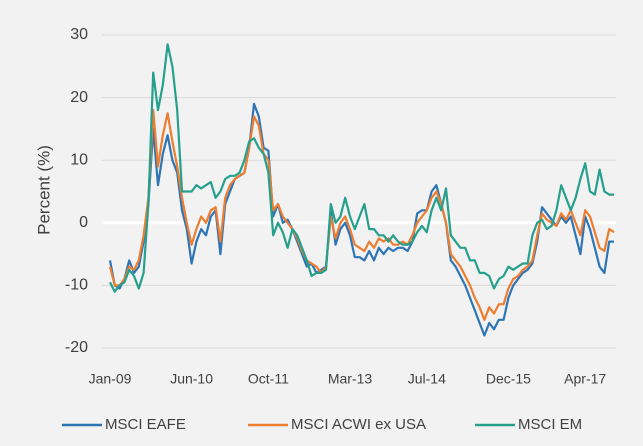 The width and height of the screenshot is (643, 446). I want to click on x-tick-label: Jan-09, so click(110, 379).